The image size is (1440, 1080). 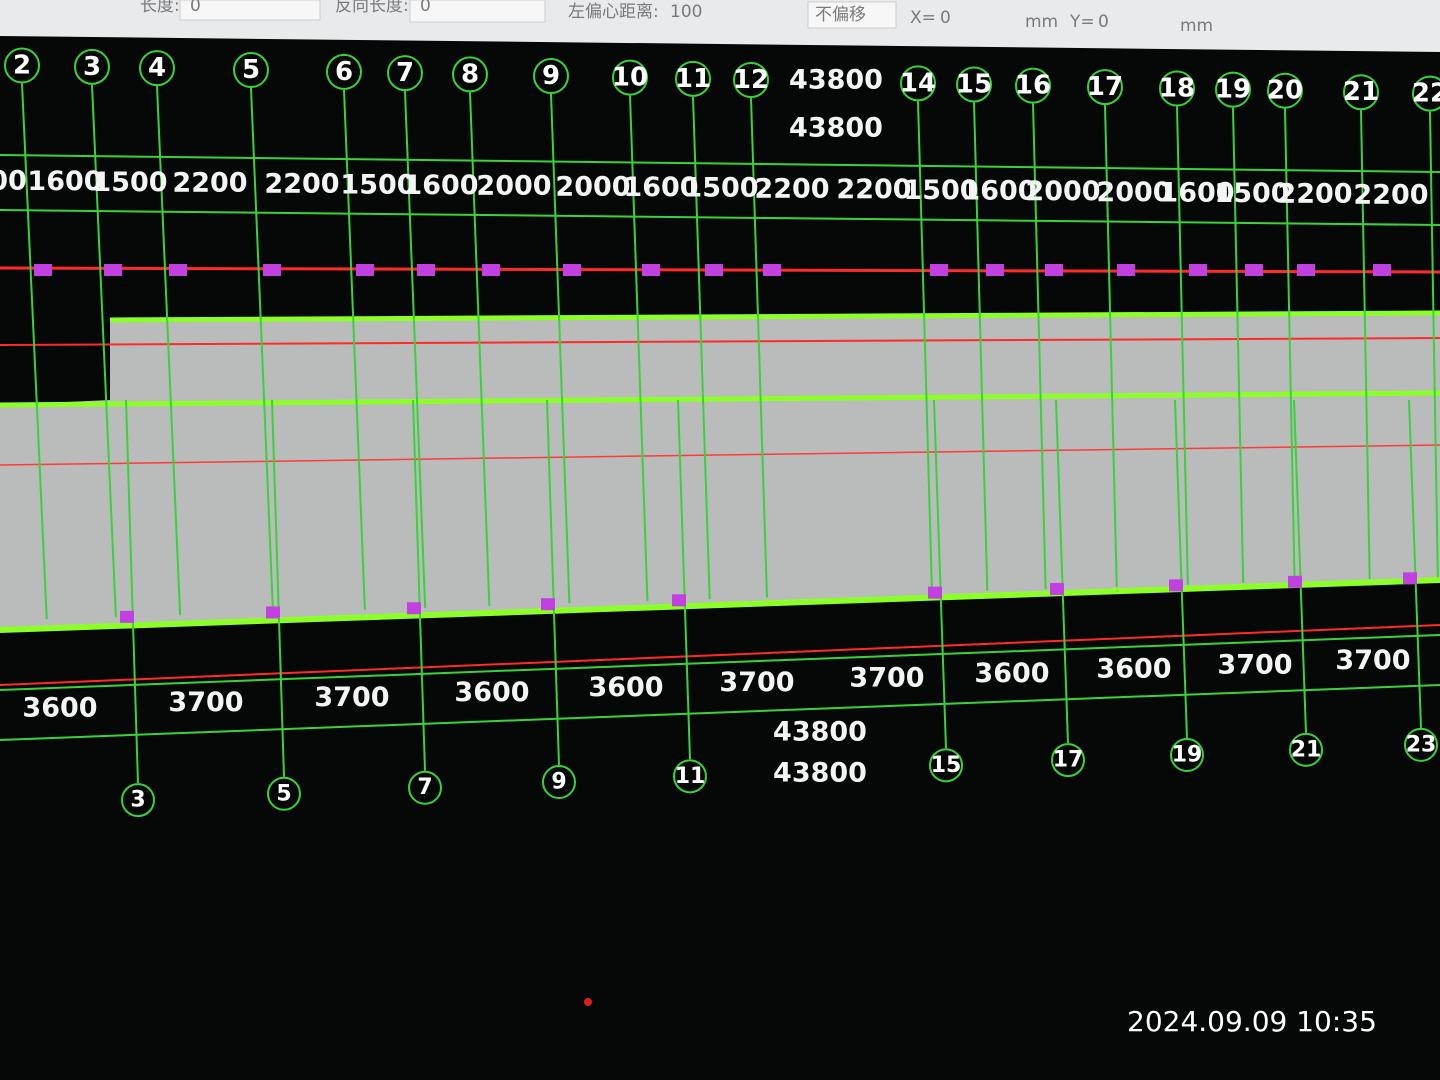 I want to click on timestamp: 2024.09.09 10:35, so click(x=1252, y=1021).